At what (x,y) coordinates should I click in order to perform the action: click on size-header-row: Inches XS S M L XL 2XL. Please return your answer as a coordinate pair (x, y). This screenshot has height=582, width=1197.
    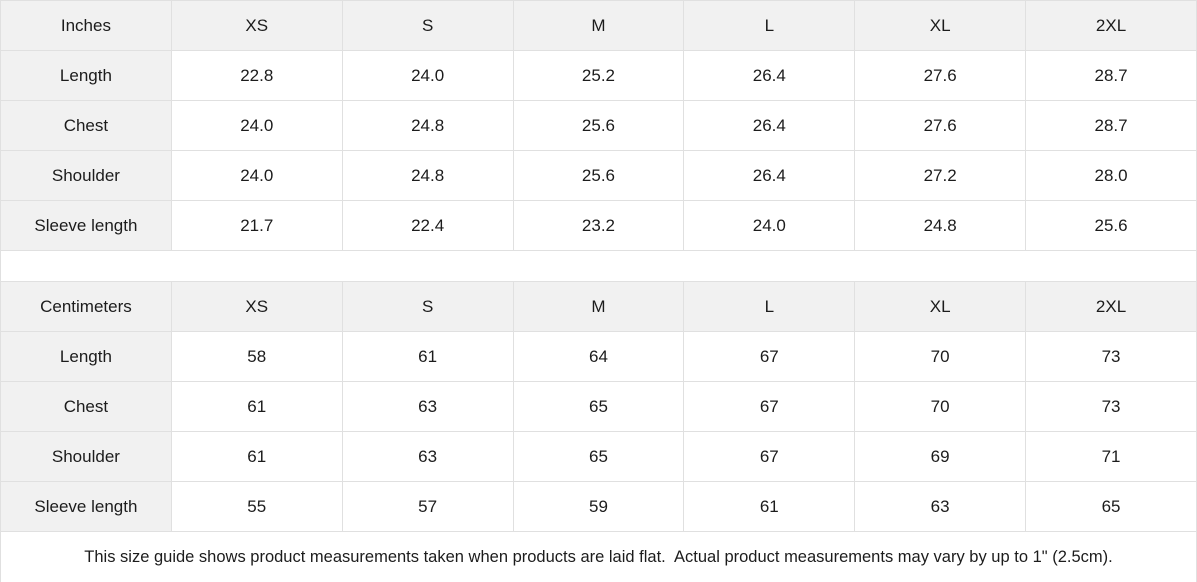
    Looking at the image, I should click on (598, 25).